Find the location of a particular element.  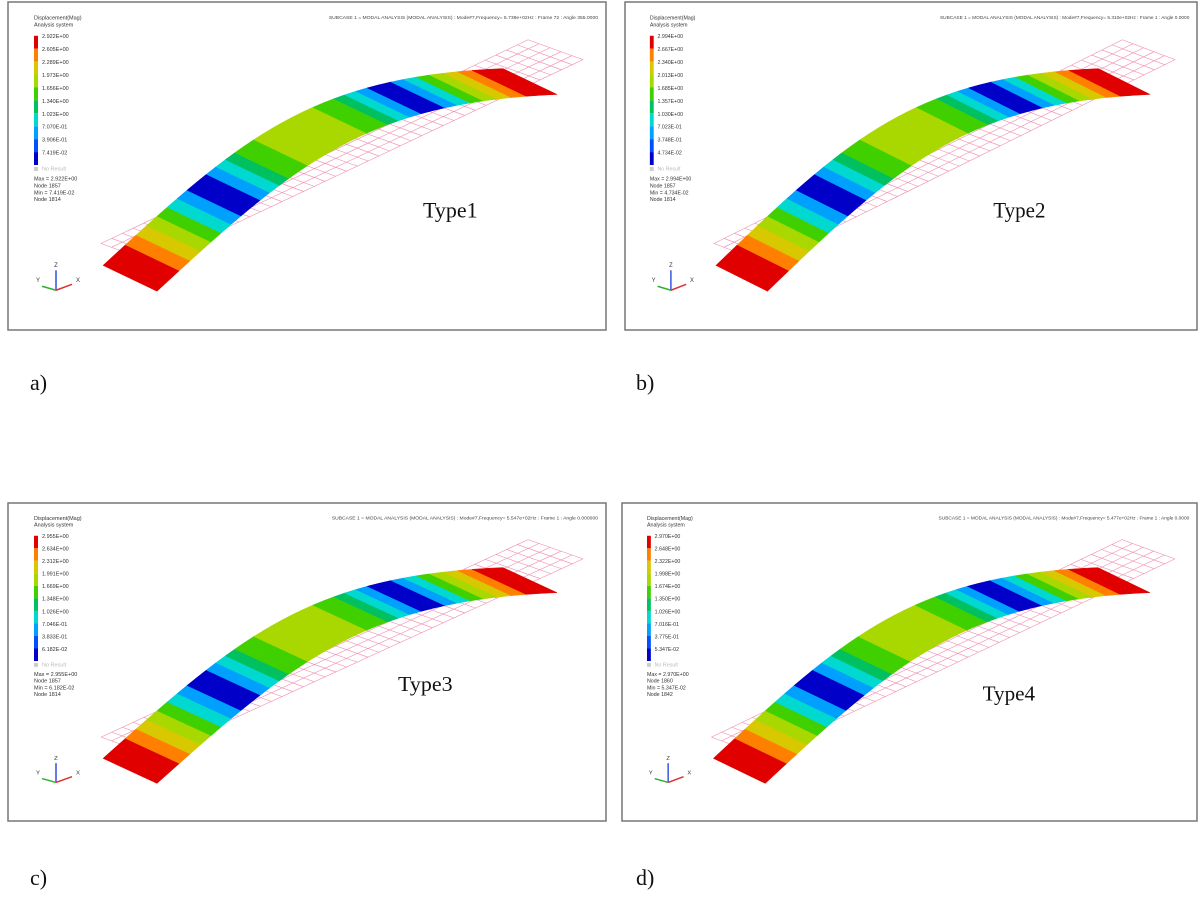

stat-line: Min = 6.182E-02 is located at coordinates (54, 688).